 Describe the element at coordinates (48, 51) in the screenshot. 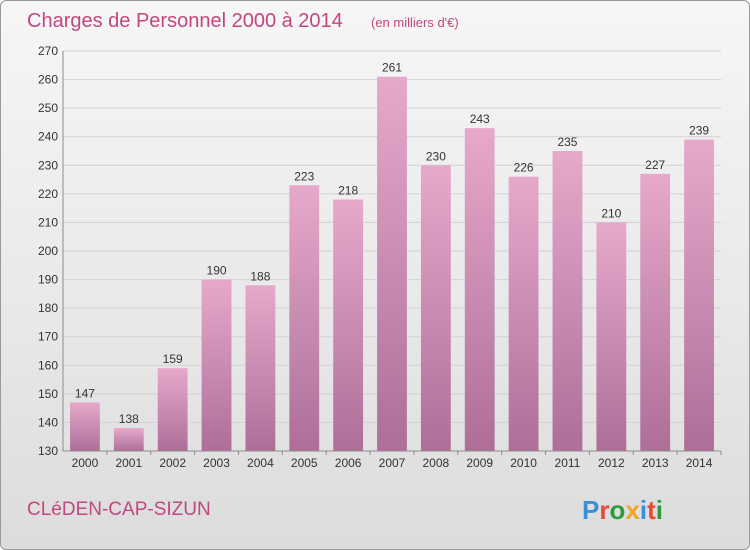

I see `y-tick-label: 270` at that location.